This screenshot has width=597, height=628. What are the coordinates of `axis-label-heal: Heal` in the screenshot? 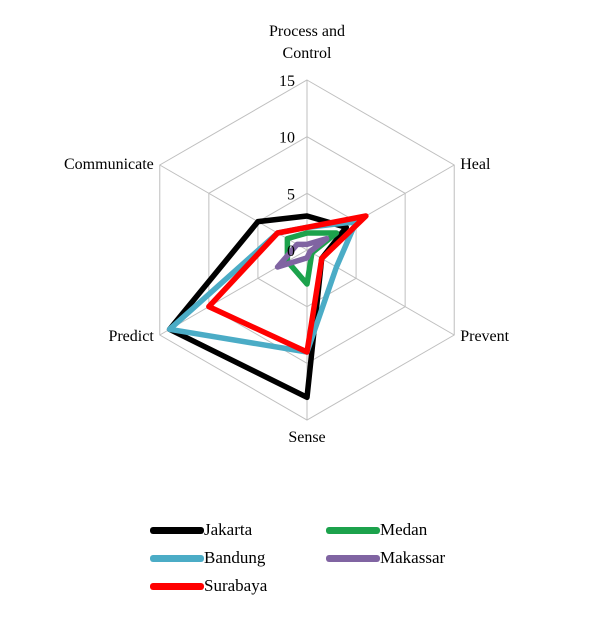 It's located at (475, 164).